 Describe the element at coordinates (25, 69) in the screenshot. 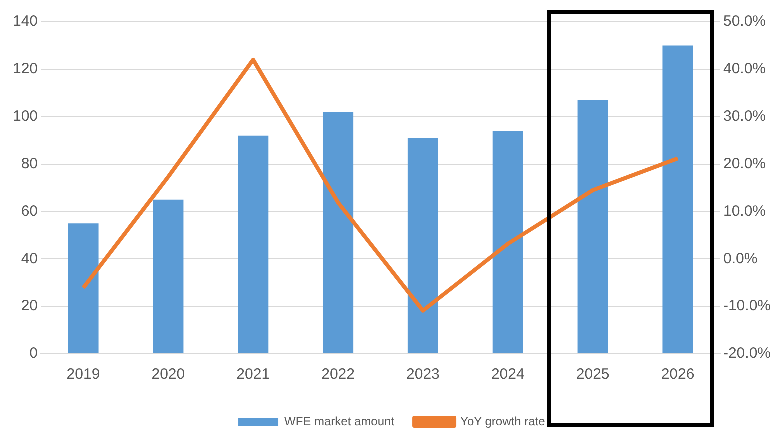

I see `y-tick-label: 120` at that location.